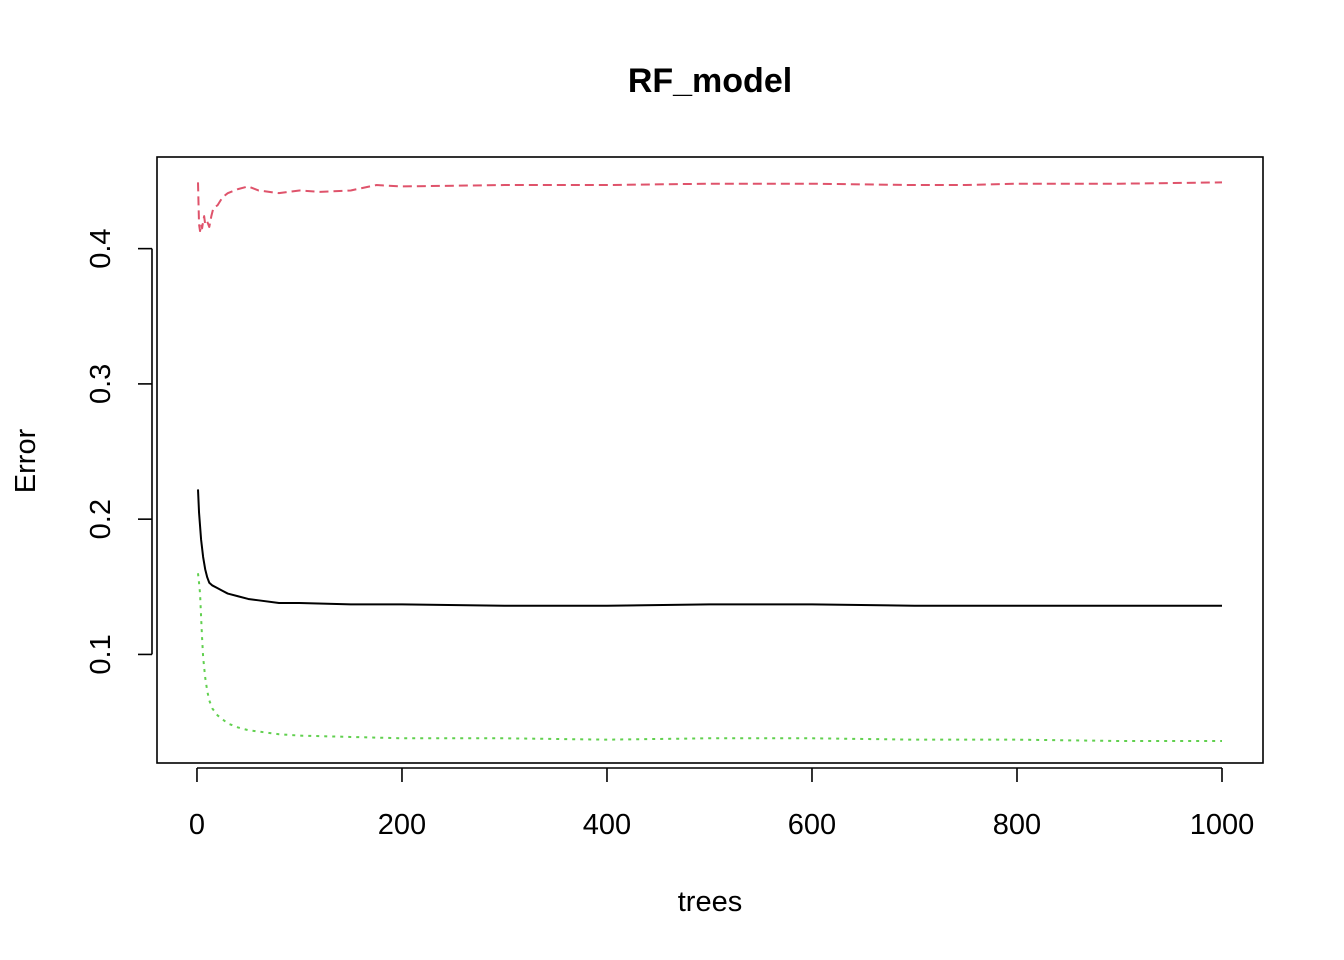 The image size is (1344, 960). What do you see at coordinates (1222, 825) in the screenshot?
I see `x-tick-label: 1000` at bounding box center [1222, 825].